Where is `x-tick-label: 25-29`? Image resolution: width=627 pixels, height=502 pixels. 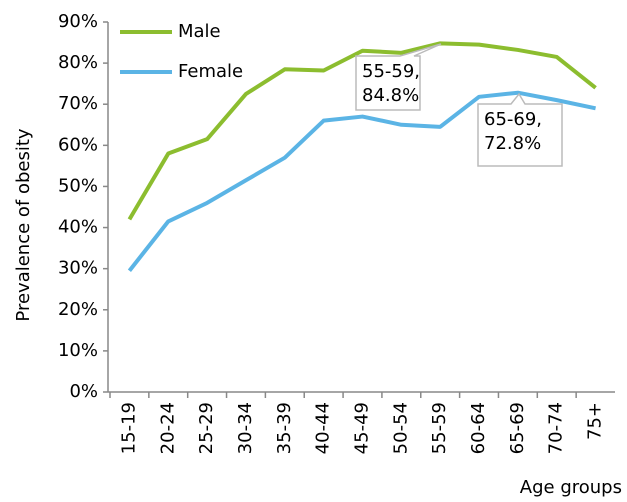 x-tick-label: 25-29 is located at coordinates (206, 428).